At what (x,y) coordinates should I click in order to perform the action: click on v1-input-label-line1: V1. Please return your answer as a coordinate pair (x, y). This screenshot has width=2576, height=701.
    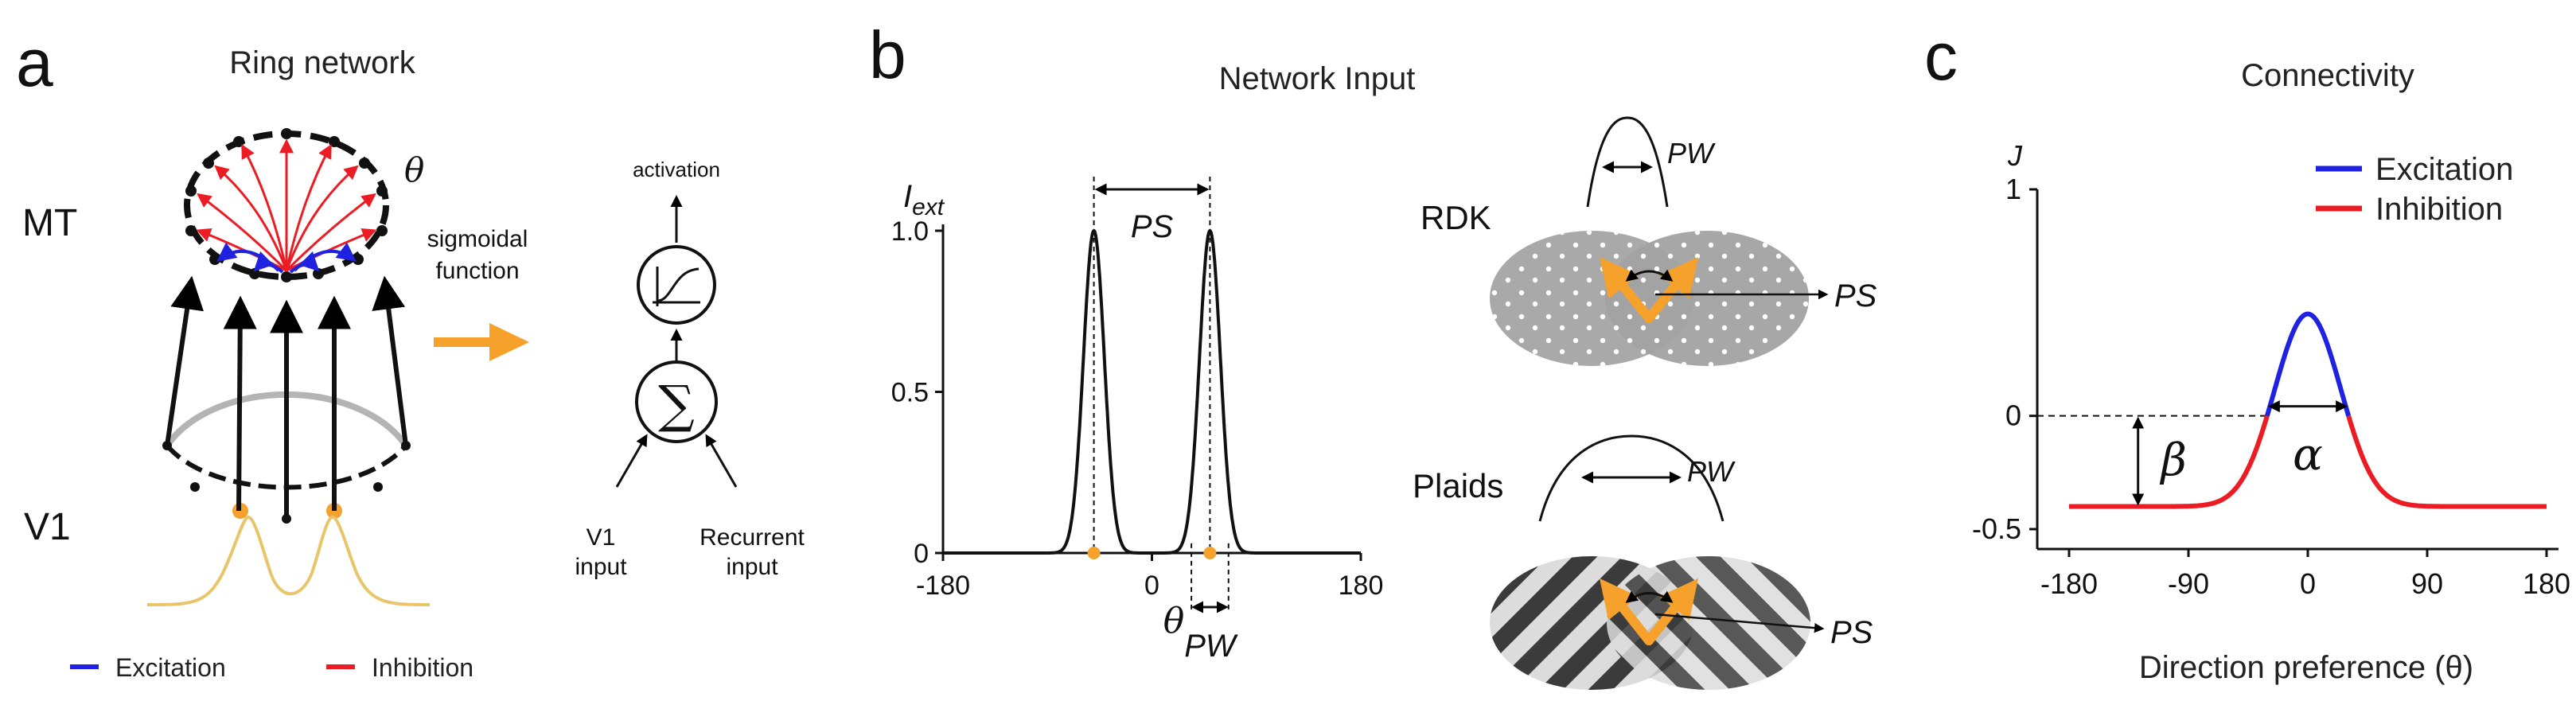
    Looking at the image, I should click on (601, 537).